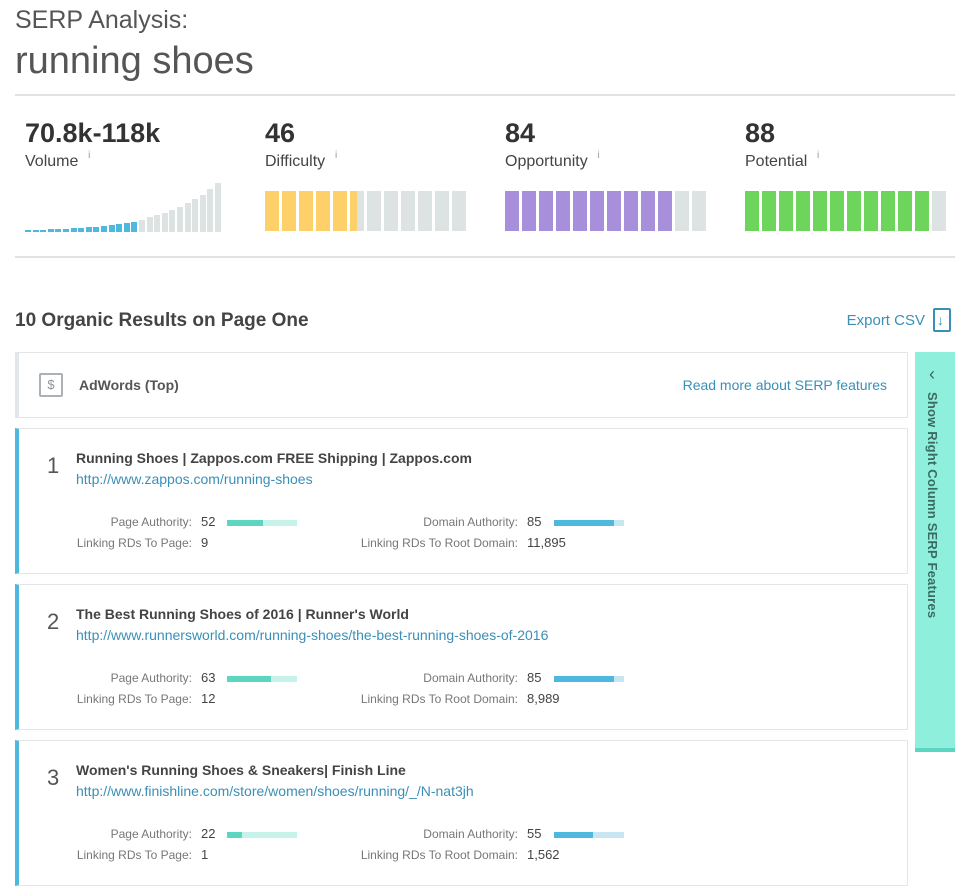 This screenshot has height=894, width=963. Describe the element at coordinates (208, 677) in the screenshot. I see `page-authority-value: 63` at that location.